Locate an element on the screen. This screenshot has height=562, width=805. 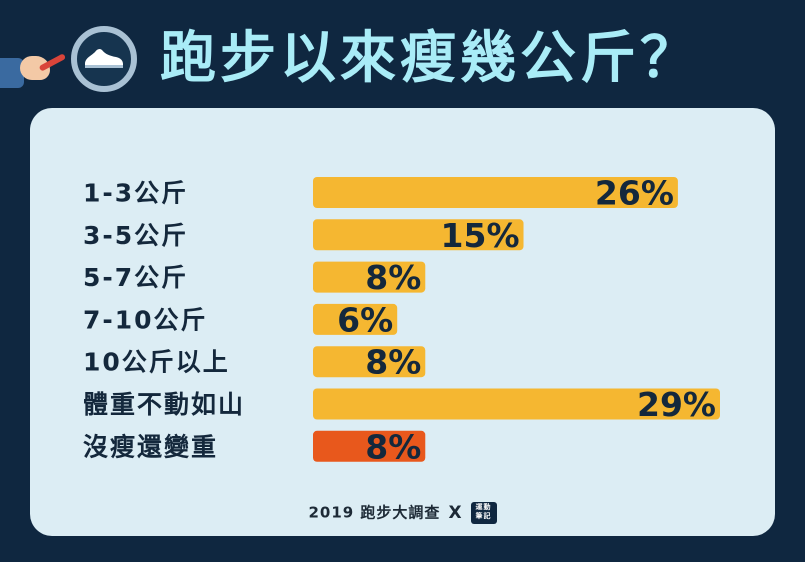
category-label: 3-5公斤 is located at coordinates (135, 235).